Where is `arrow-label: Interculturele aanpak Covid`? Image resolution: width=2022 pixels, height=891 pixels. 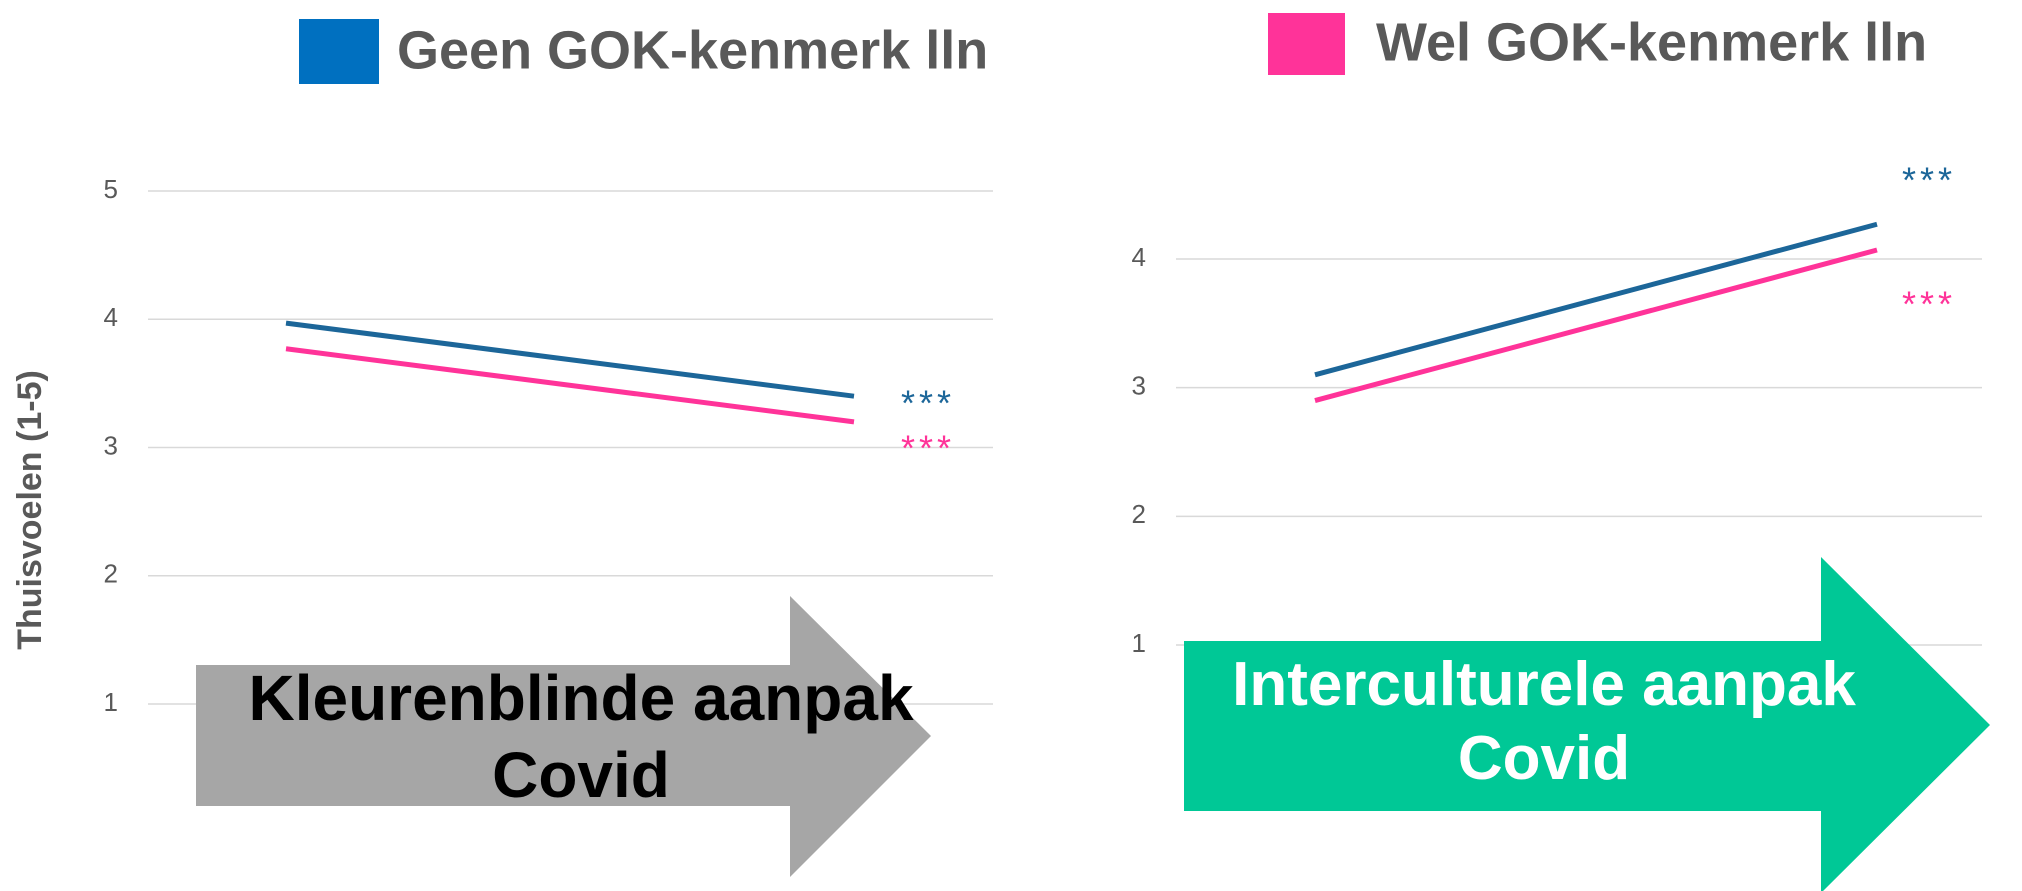 arrow-label: Interculturele aanpak Covid is located at coordinates (1544, 722).